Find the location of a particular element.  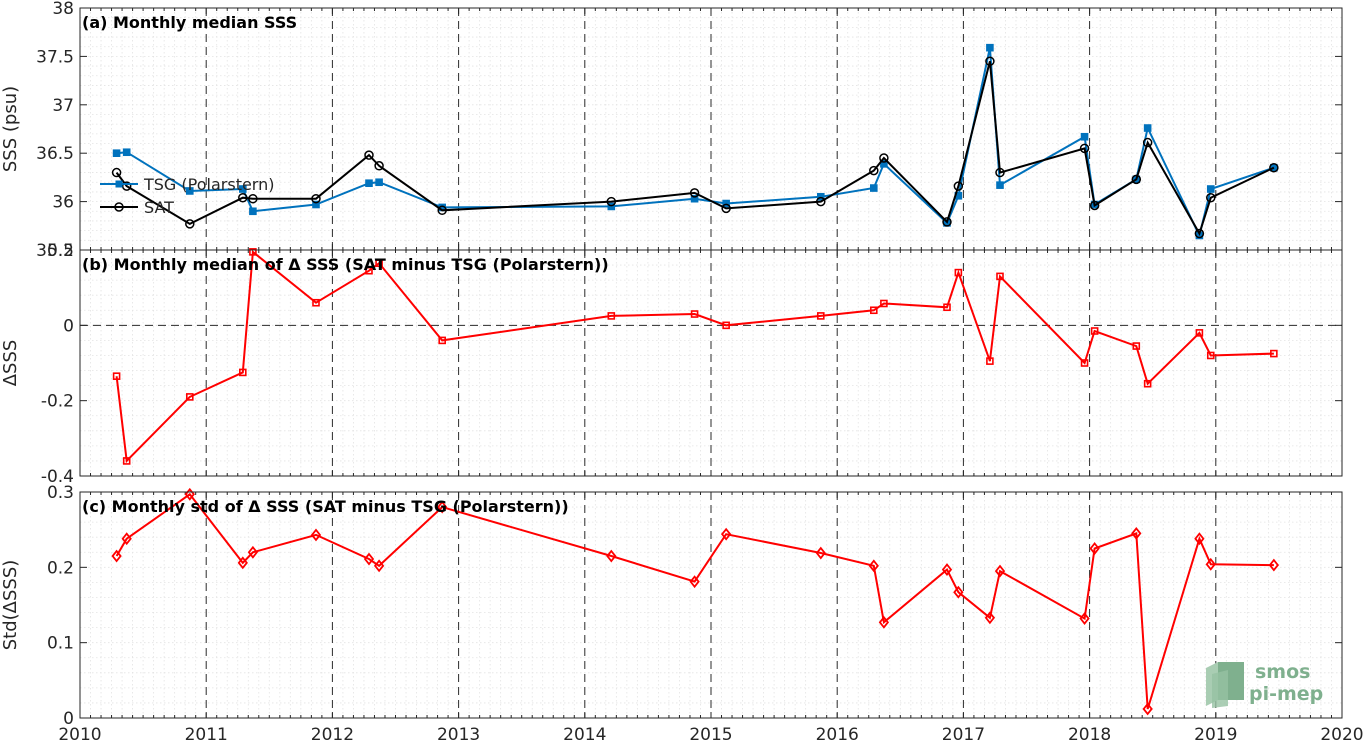

x-tick-label: 2010 is located at coordinates (79, 735).